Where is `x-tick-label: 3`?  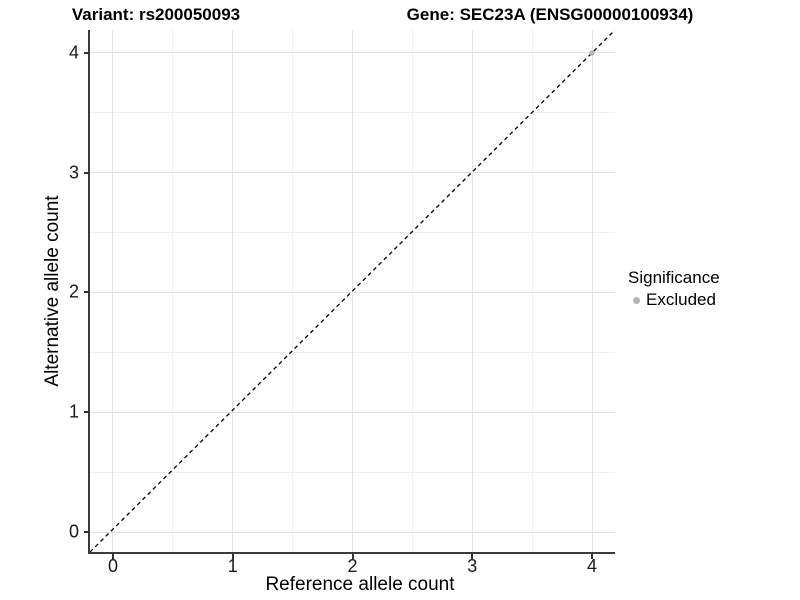
x-tick-label: 3 is located at coordinates (472, 566).